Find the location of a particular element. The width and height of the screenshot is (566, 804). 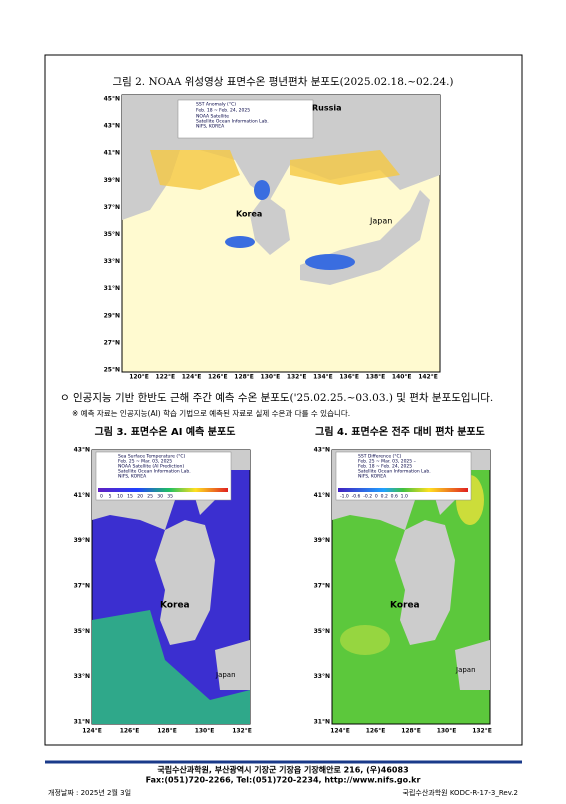

place: Russia is located at coordinates (327, 108).